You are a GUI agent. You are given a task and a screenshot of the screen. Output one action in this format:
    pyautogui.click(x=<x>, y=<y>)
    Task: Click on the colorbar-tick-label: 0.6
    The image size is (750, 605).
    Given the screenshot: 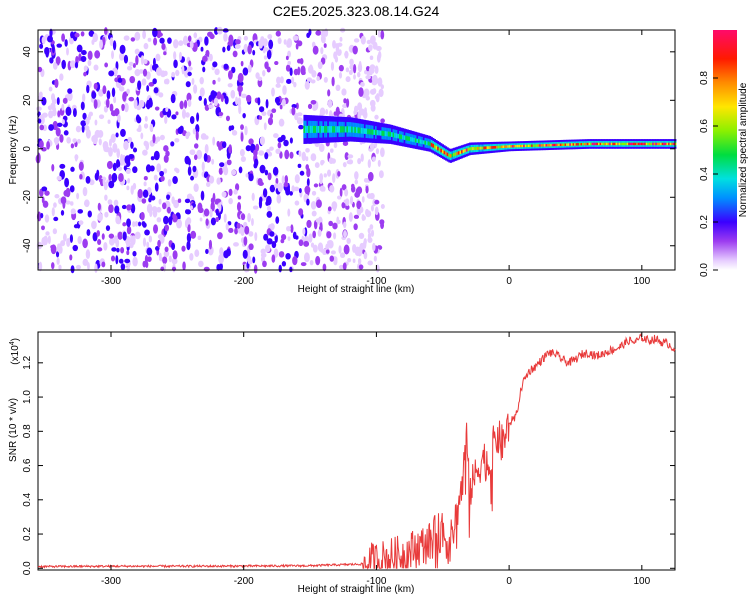 What is the action you would take?
    pyautogui.click(x=704, y=126)
    